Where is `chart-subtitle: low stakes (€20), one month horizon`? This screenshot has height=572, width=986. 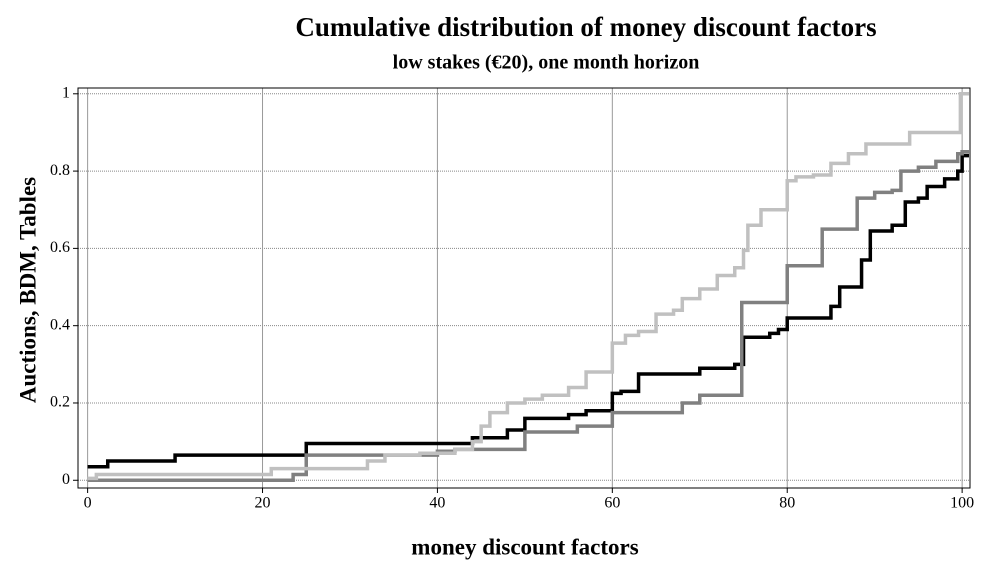
chart-subtitle: low stakes (€20), one month horizon is located at coordinates (546, 63).